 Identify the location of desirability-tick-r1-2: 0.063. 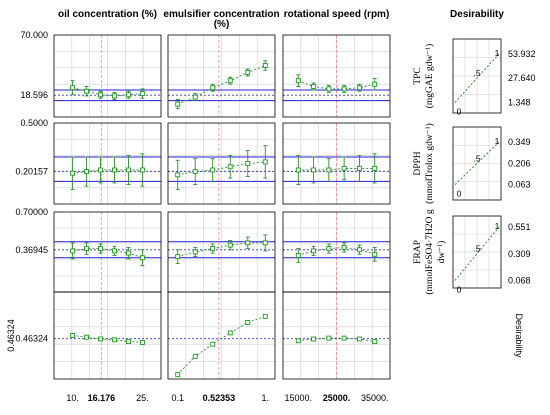
(519, 185).